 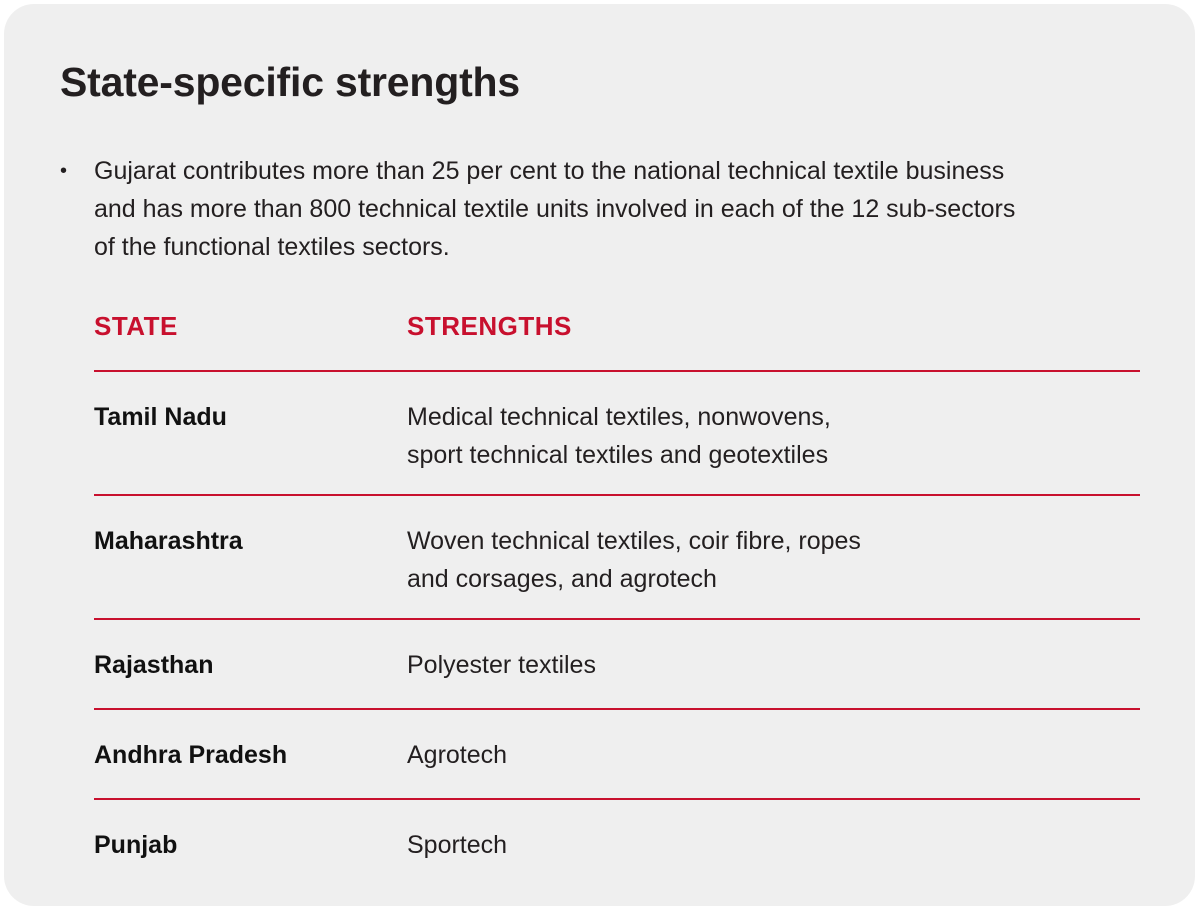 I want to click on table-row: Punjab Sportech, so click(x=617, y=845).